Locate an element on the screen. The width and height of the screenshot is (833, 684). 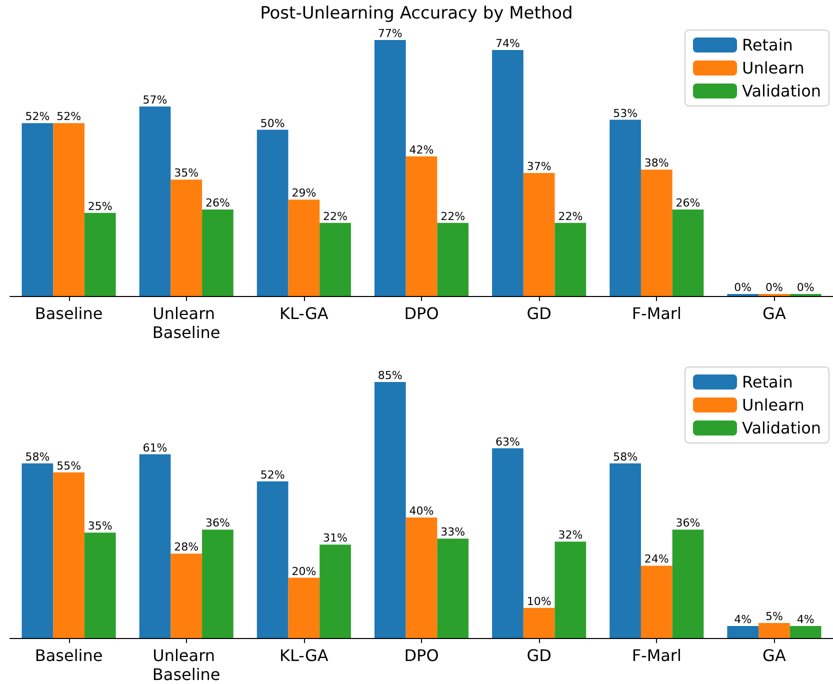
data-label: 10% is located at coordinates (539, 601).